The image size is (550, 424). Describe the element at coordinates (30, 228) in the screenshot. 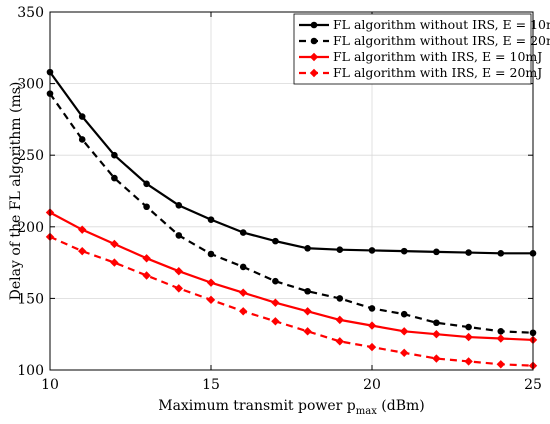

I see `y-tick-label: 200` at that location.